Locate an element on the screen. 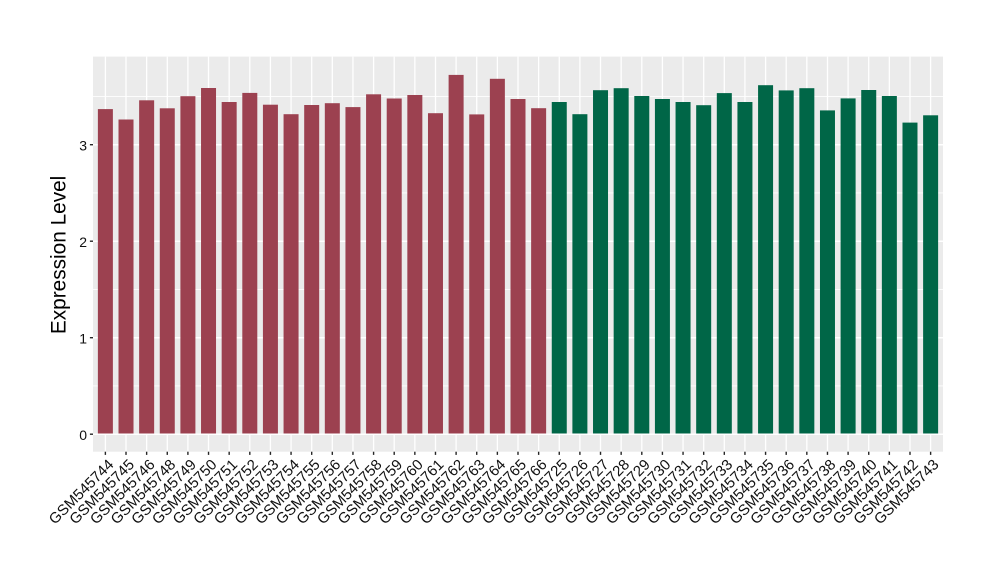 The image size is (1000, 585). svg-text: 1 is located at coordinates (83, 338).